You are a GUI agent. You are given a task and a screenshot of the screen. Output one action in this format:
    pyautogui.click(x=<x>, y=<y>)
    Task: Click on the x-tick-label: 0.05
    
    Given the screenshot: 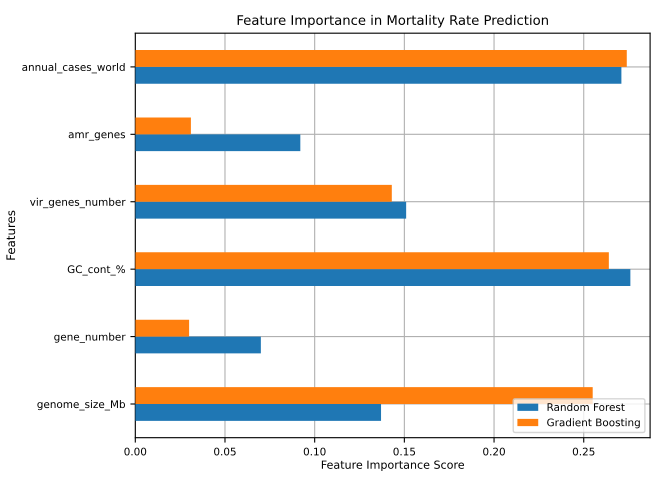 What is the action you would take?
    pyautogui.click(x=225, y=452)
    